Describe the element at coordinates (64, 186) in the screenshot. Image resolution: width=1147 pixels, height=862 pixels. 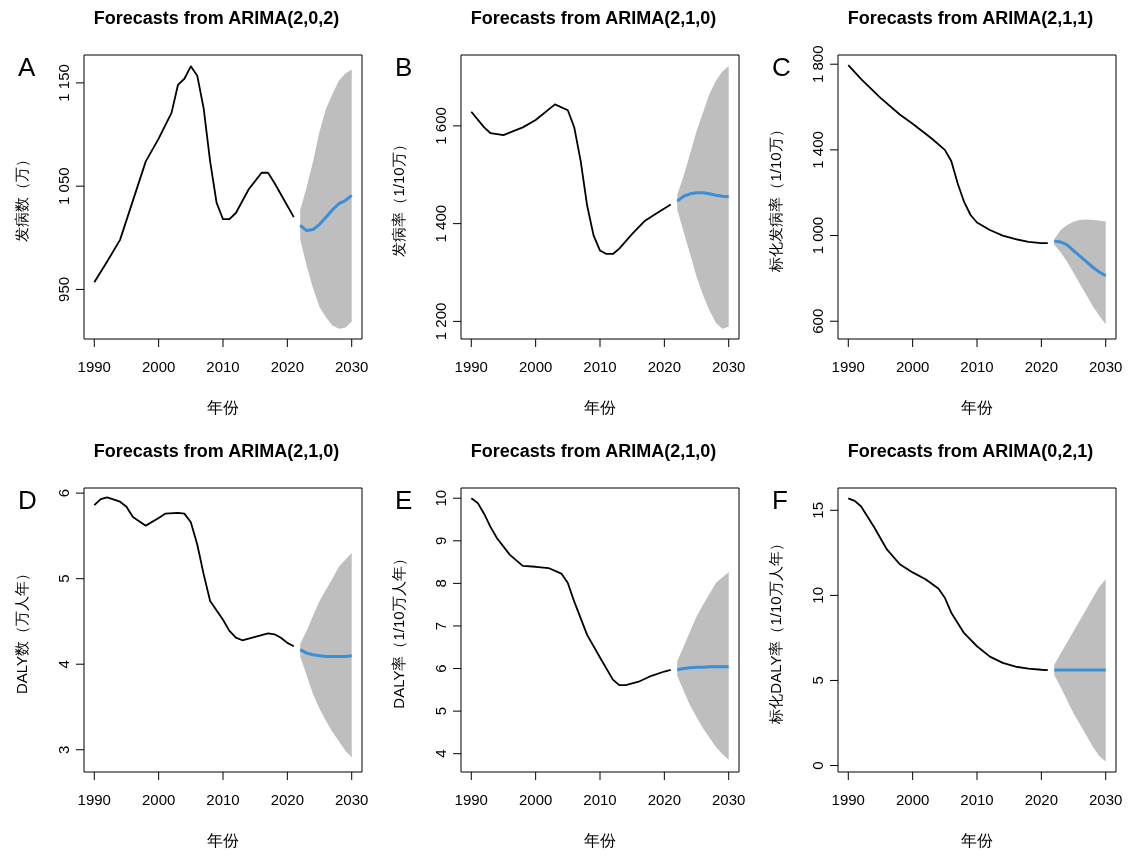
I see `y-tick-label: 1 050` at that location.